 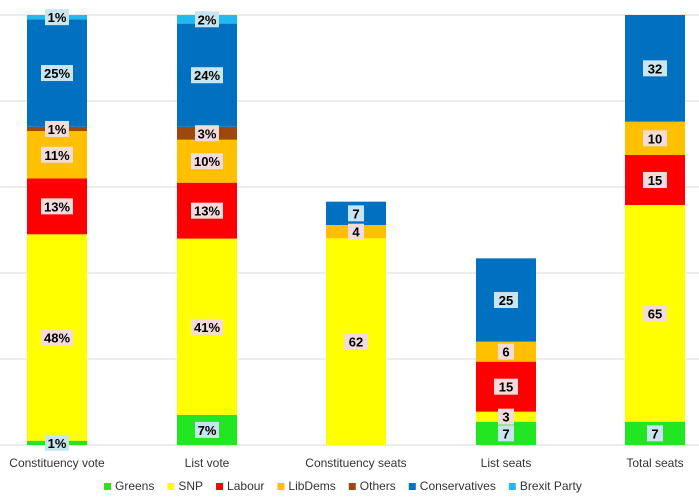 What do you see at coordinates (506, 463) in the screenshot?
I see `category-label: List seats` at bounding box center [506, 463].